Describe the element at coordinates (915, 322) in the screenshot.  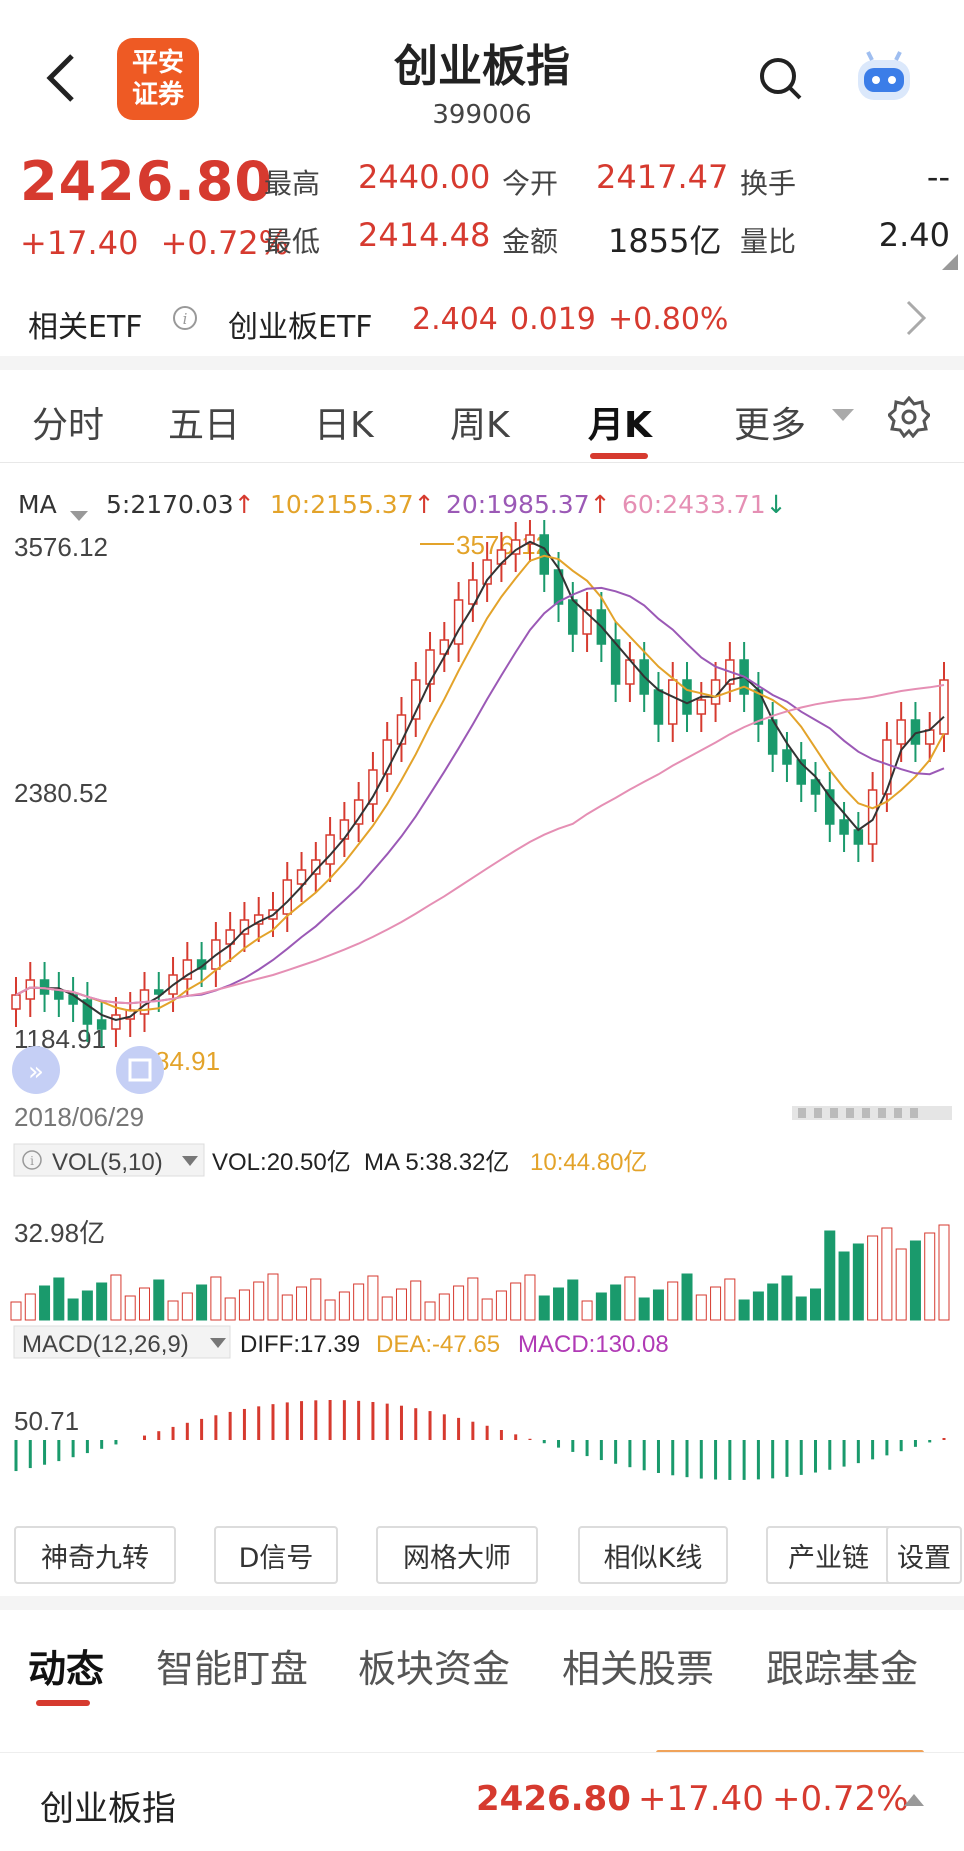
I see `chevron-right-icon` at that location.